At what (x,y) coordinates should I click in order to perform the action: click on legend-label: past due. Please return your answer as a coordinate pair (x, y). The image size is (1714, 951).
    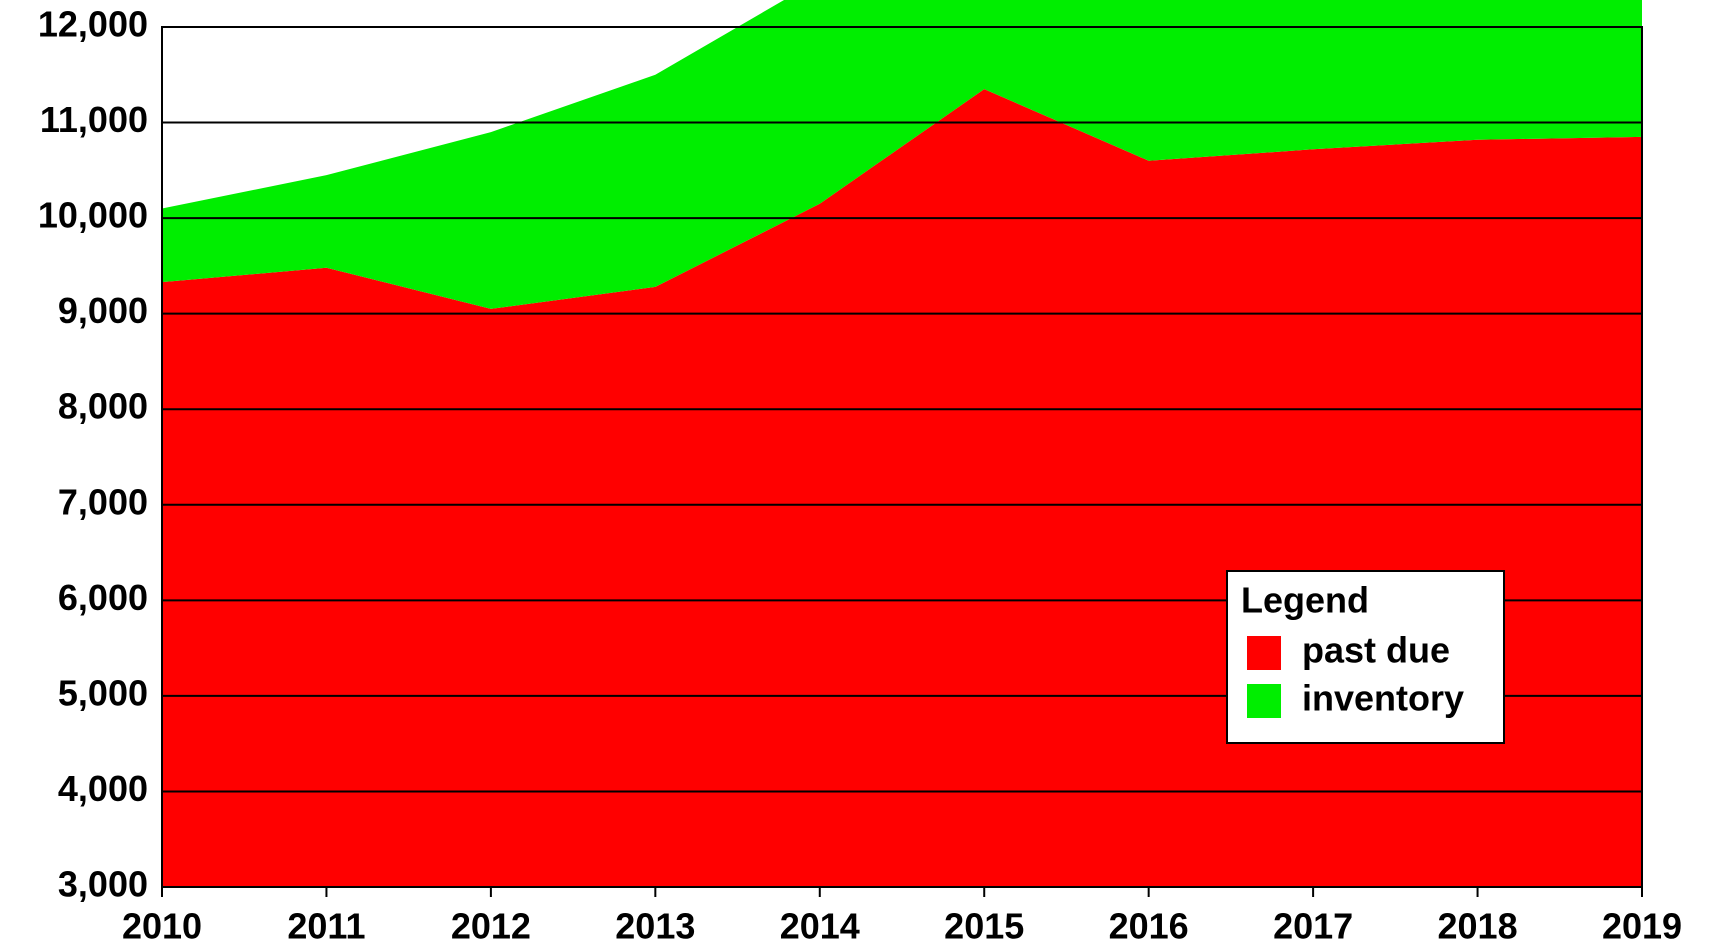
    Looking at the image, I should click on (1376, 650).